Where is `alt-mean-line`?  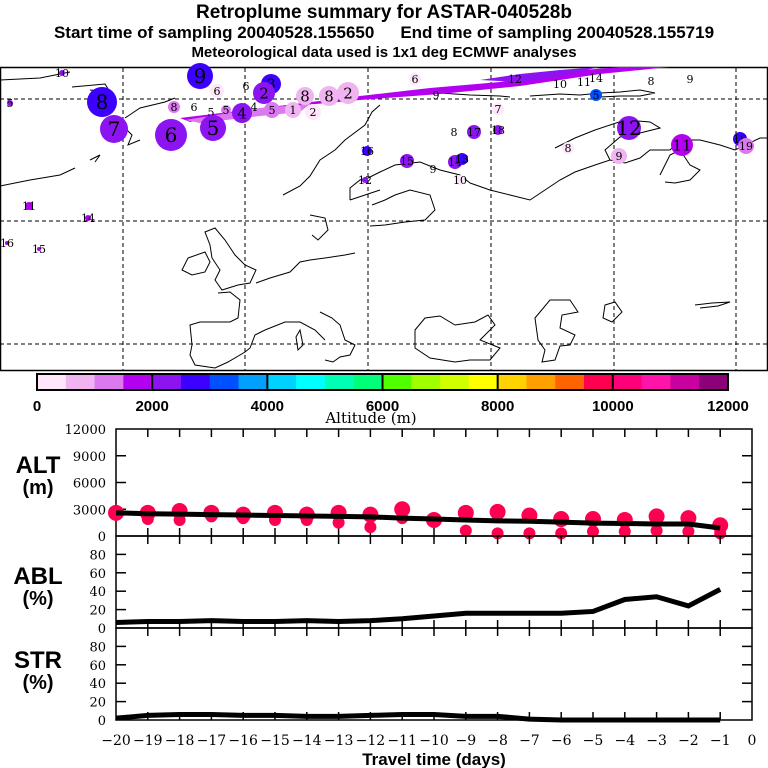
alt-mean-line is located at coordinates (418, 520).